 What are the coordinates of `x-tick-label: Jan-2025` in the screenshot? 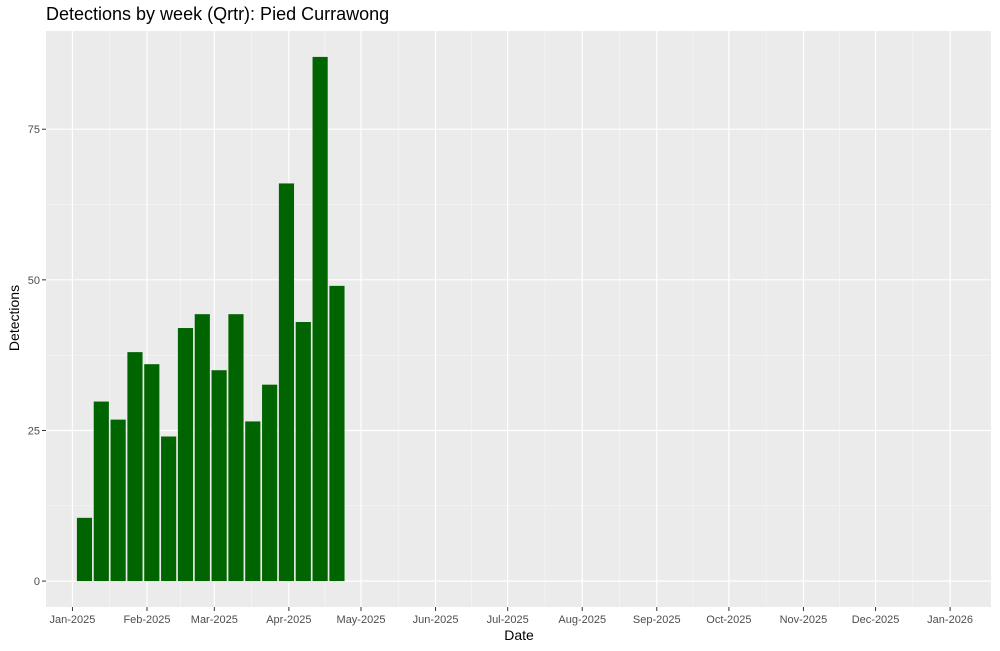 It's located at (73, 620).